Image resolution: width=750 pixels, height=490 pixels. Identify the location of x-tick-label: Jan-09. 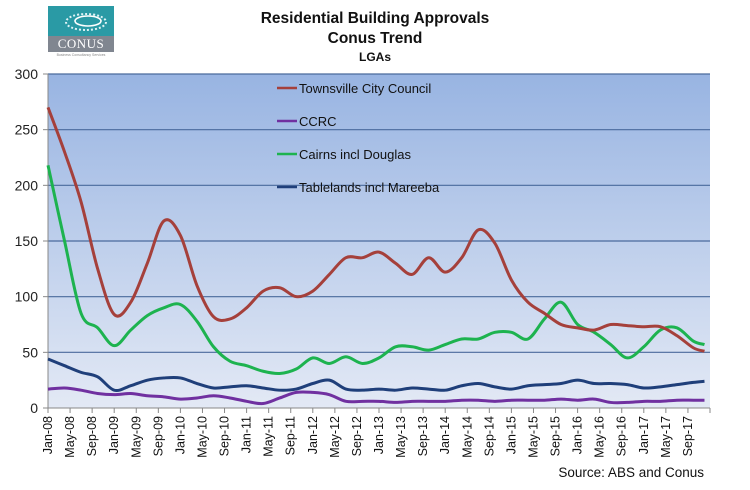
(114, 435).